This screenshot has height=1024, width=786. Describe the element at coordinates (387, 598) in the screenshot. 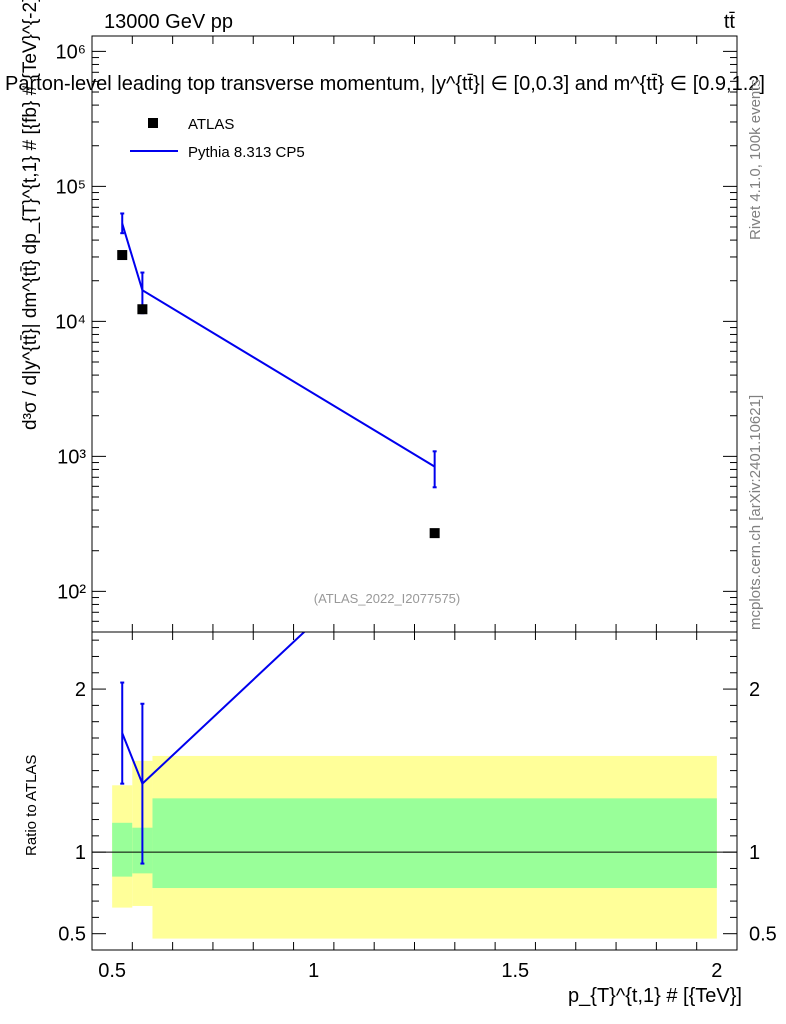

I see `analysis-watermark: (ATLAS_2022_I2077575)` at that location.